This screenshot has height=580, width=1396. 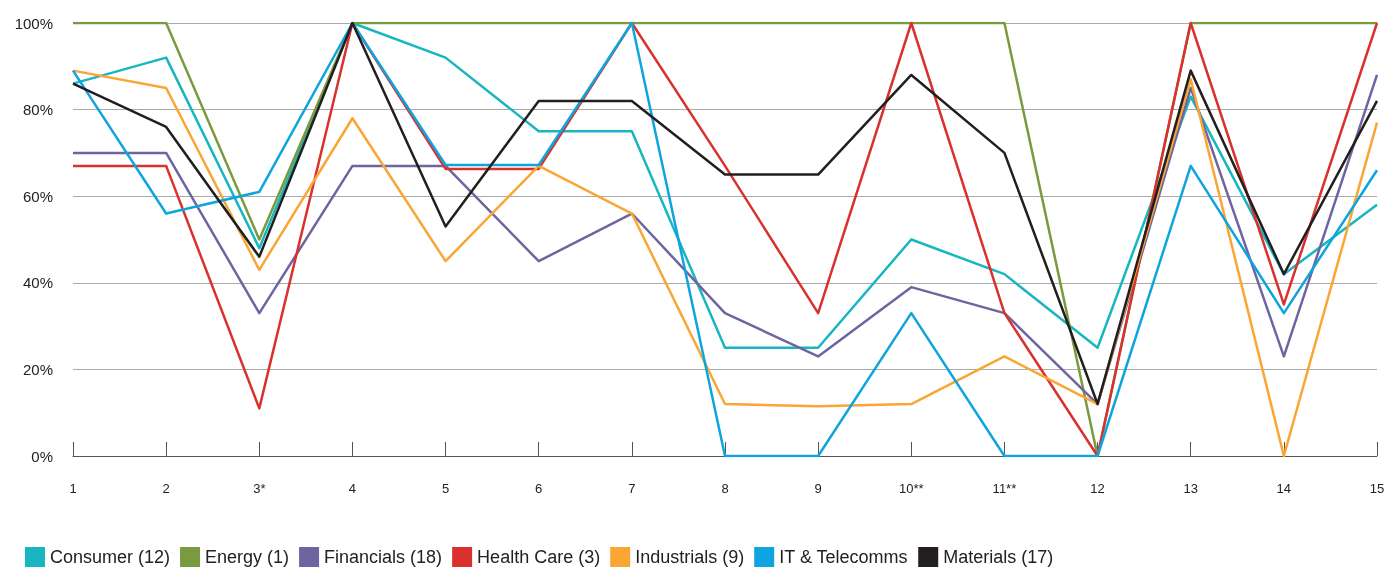 What do you see at coordinates (352, 488) in the screenshot?
I see `x-tick-label: 4` at bounding box center [352, 488].